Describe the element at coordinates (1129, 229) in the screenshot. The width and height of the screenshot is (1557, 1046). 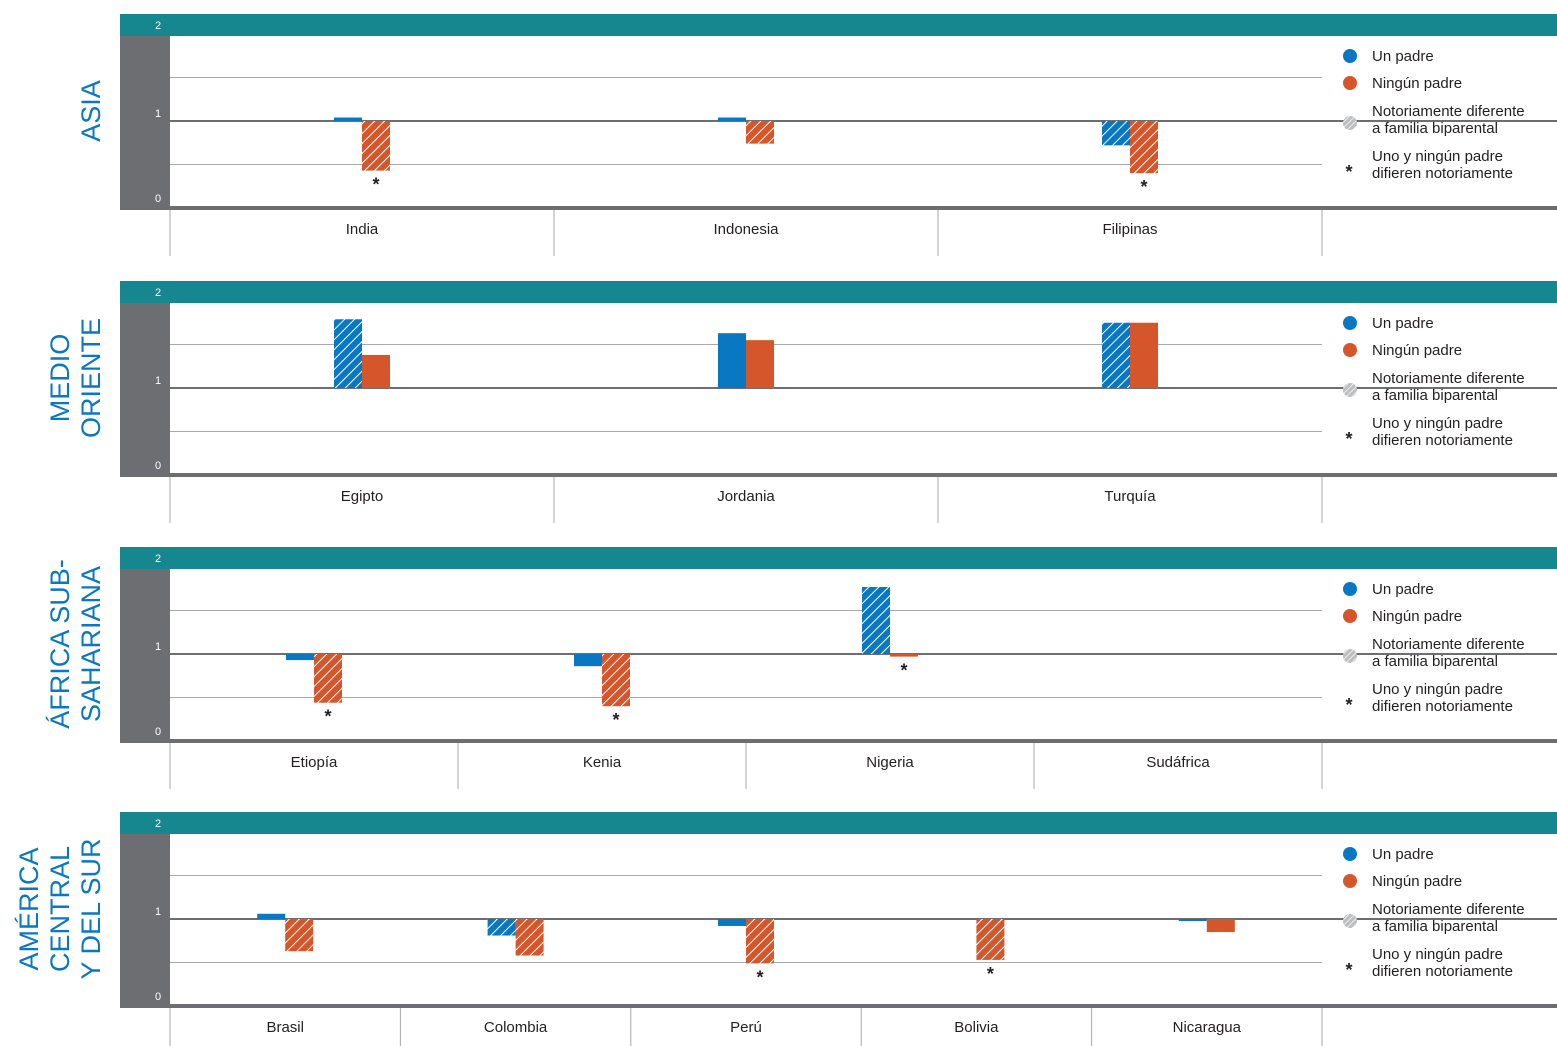
I see `x-tick-label: Filipinas` at that location.